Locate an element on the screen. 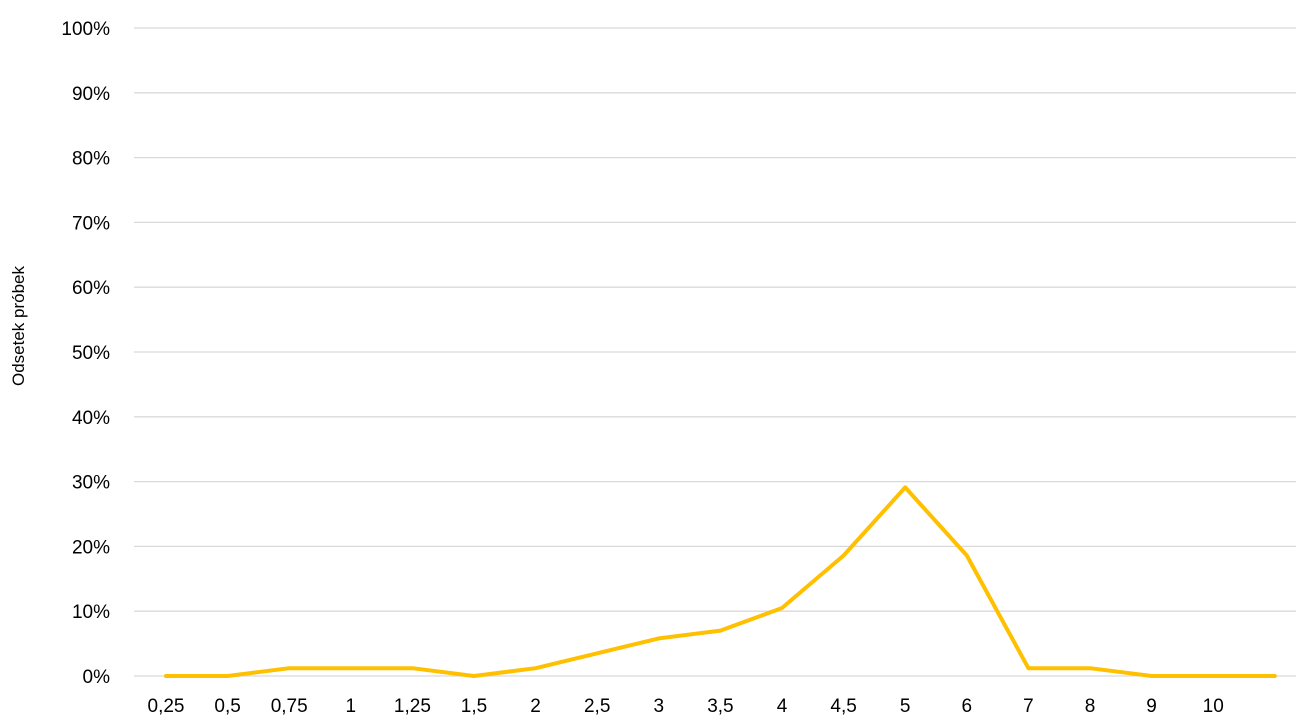  y-tick-label: 100% is located at coordinates (85, 29).